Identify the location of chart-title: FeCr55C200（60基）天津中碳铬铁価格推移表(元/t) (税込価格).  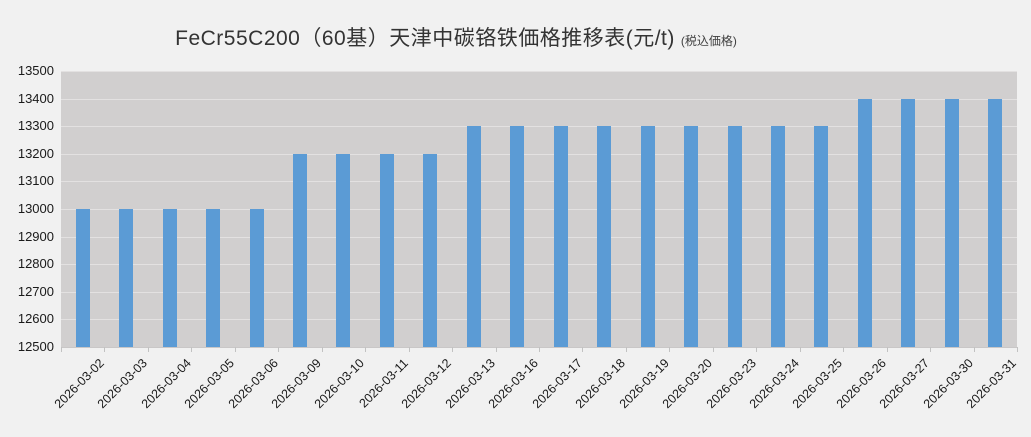
(456, 37).